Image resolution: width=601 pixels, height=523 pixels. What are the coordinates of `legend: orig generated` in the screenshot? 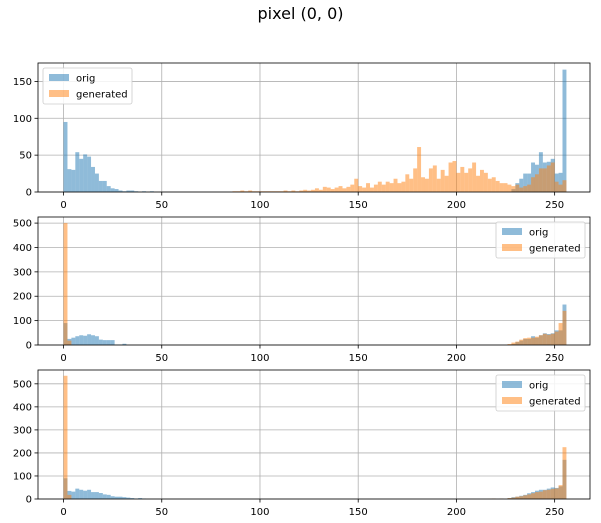 It's located at (540, 393).